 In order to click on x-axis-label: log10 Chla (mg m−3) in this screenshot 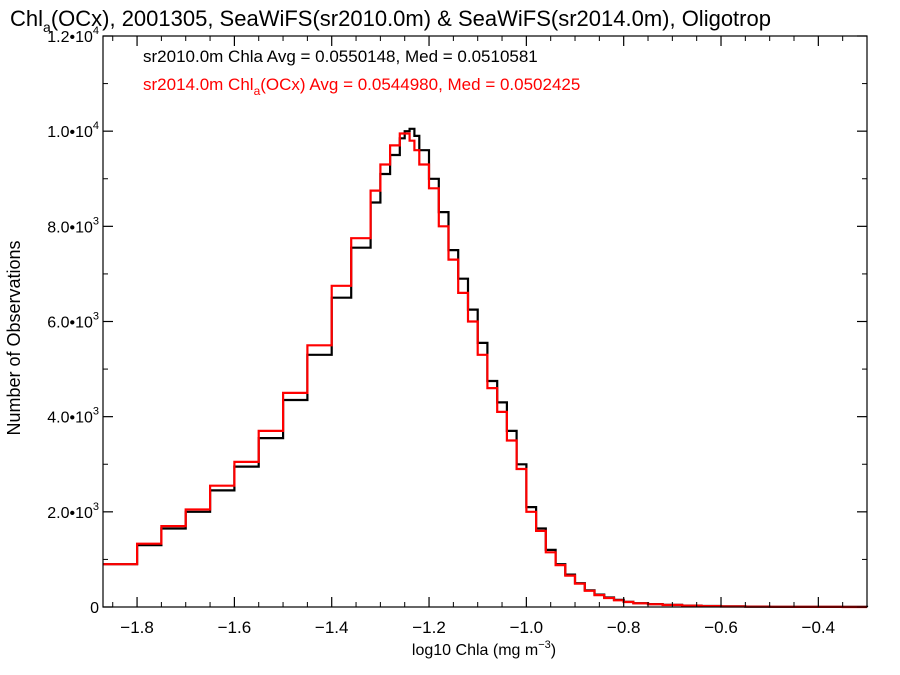, I will do `click(484, 649)`.